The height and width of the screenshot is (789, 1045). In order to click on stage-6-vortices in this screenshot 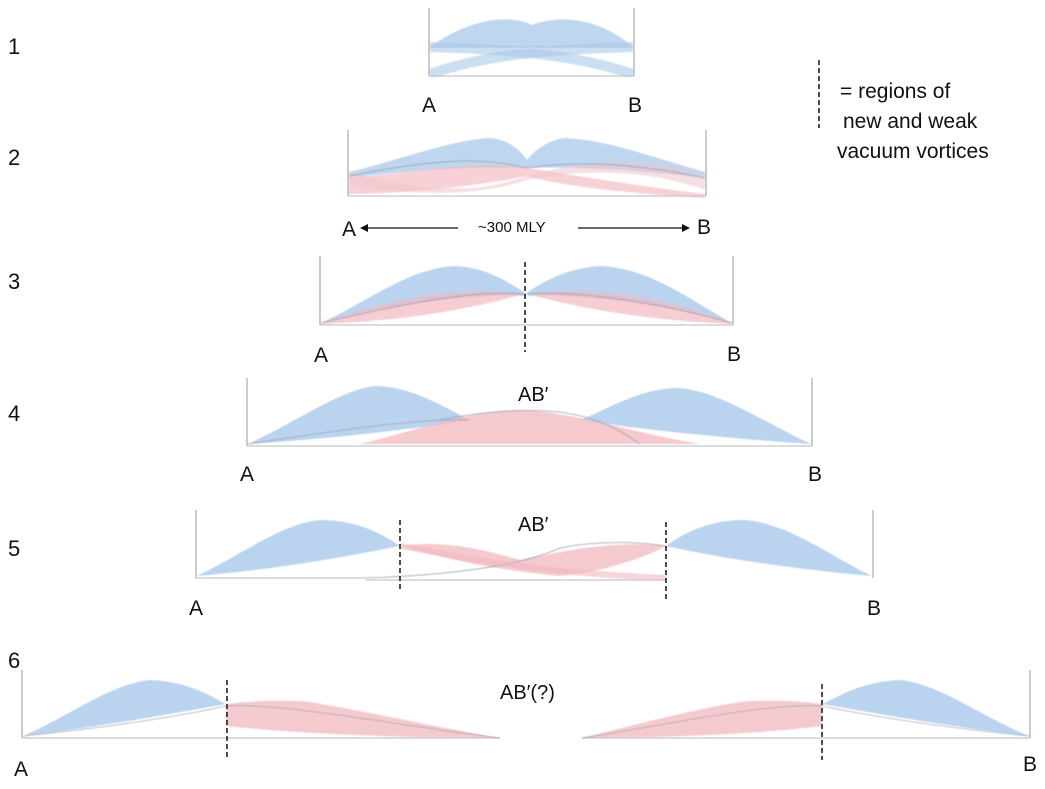, I will do `click(526, 709)`.